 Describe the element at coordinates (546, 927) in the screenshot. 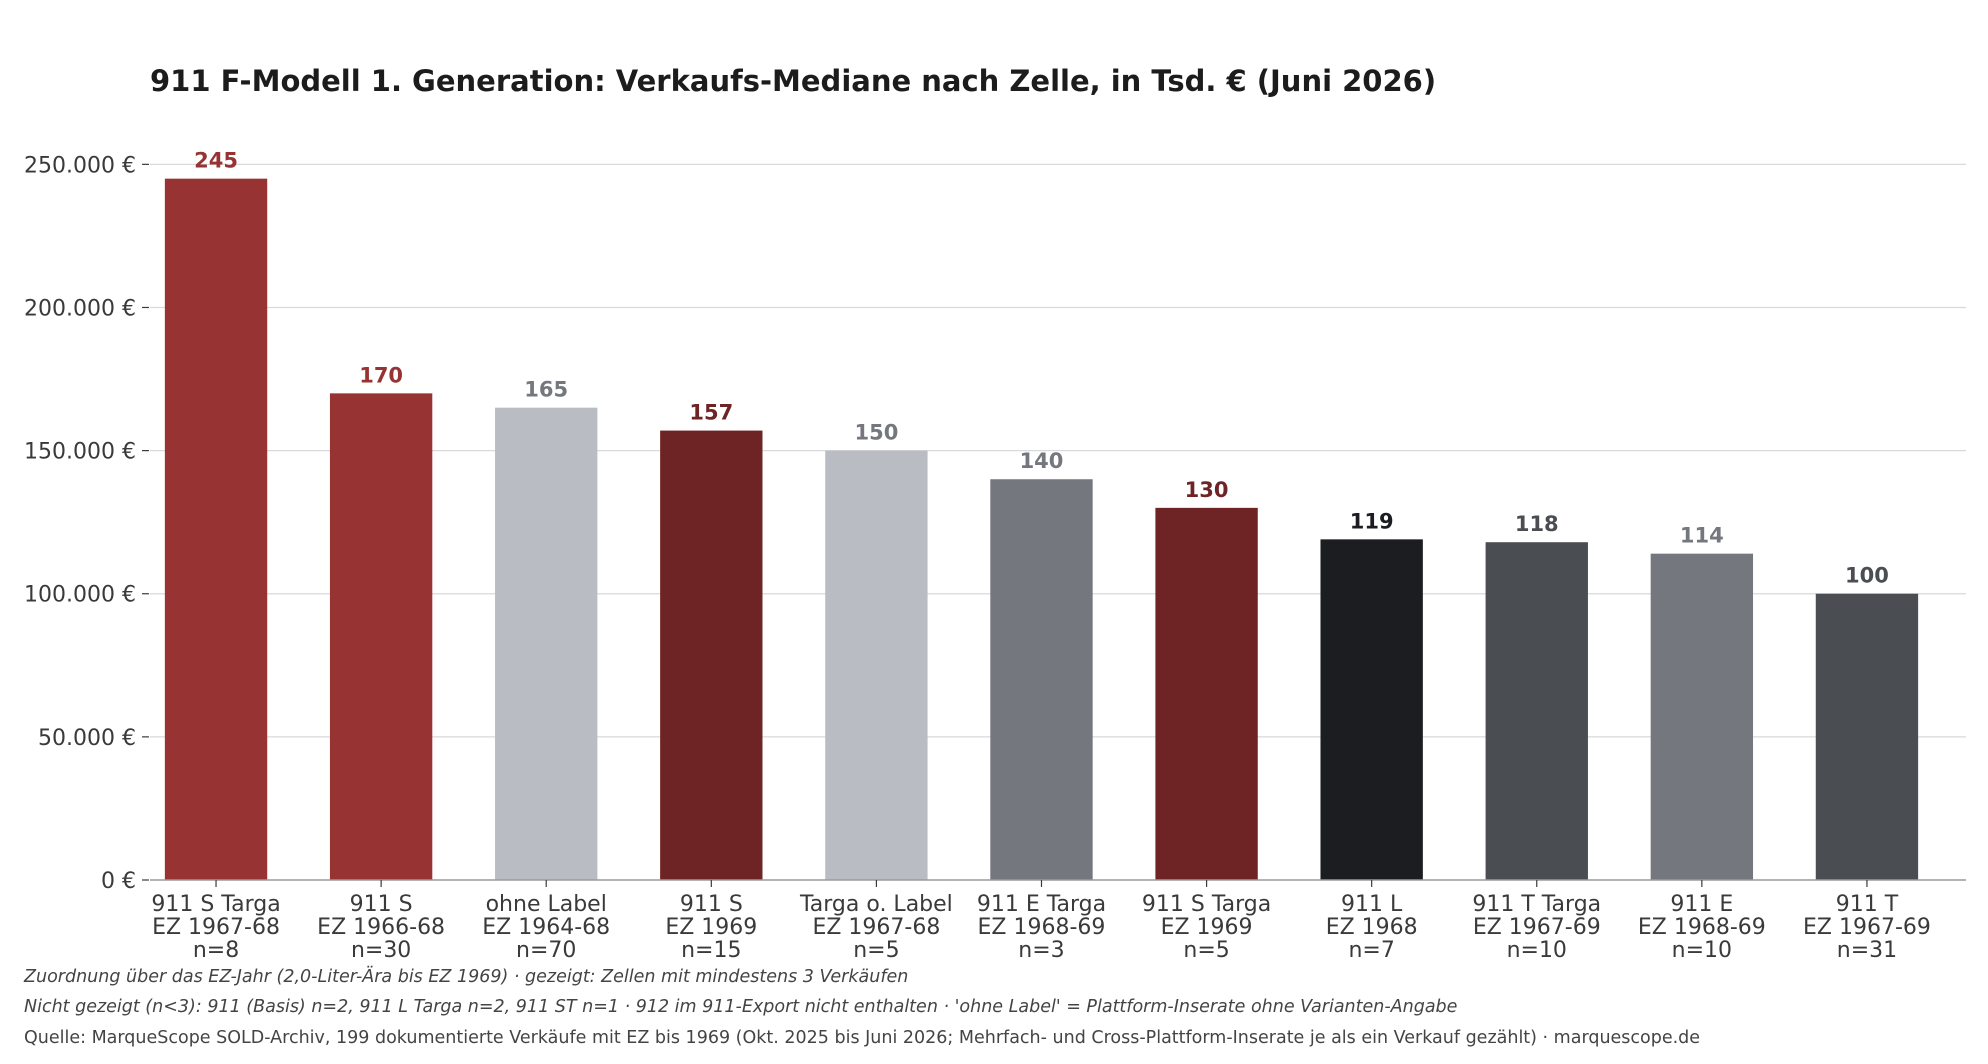

I see `x-category-label: EZ 1964-68` at that location.